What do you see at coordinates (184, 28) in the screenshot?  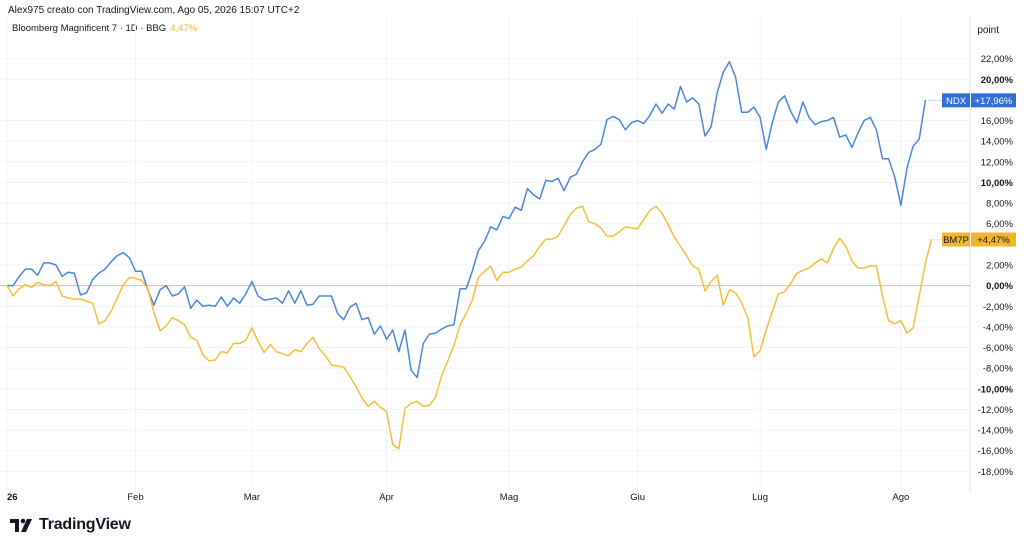 I see `symbol-change: 4,47%` at bounding box center [184, 28].